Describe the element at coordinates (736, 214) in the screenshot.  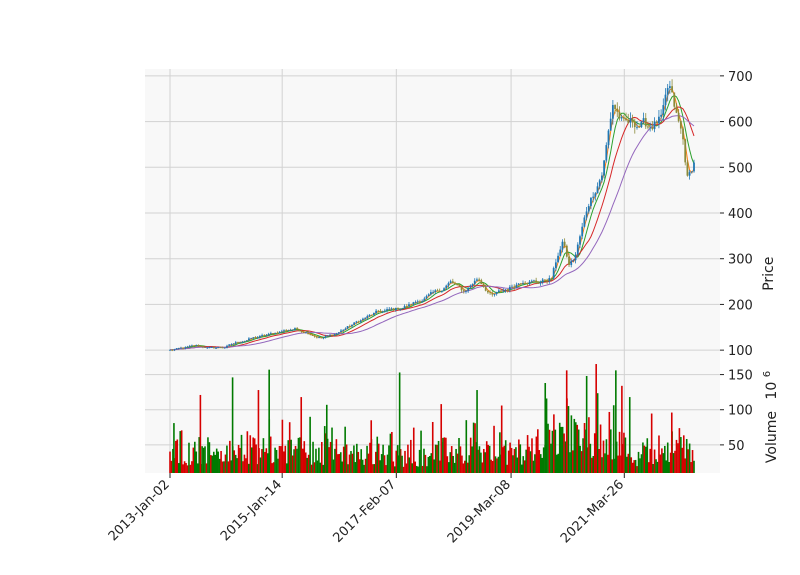
I see `price-y-axis: 100 200 300 400 500 600 700` at that location.